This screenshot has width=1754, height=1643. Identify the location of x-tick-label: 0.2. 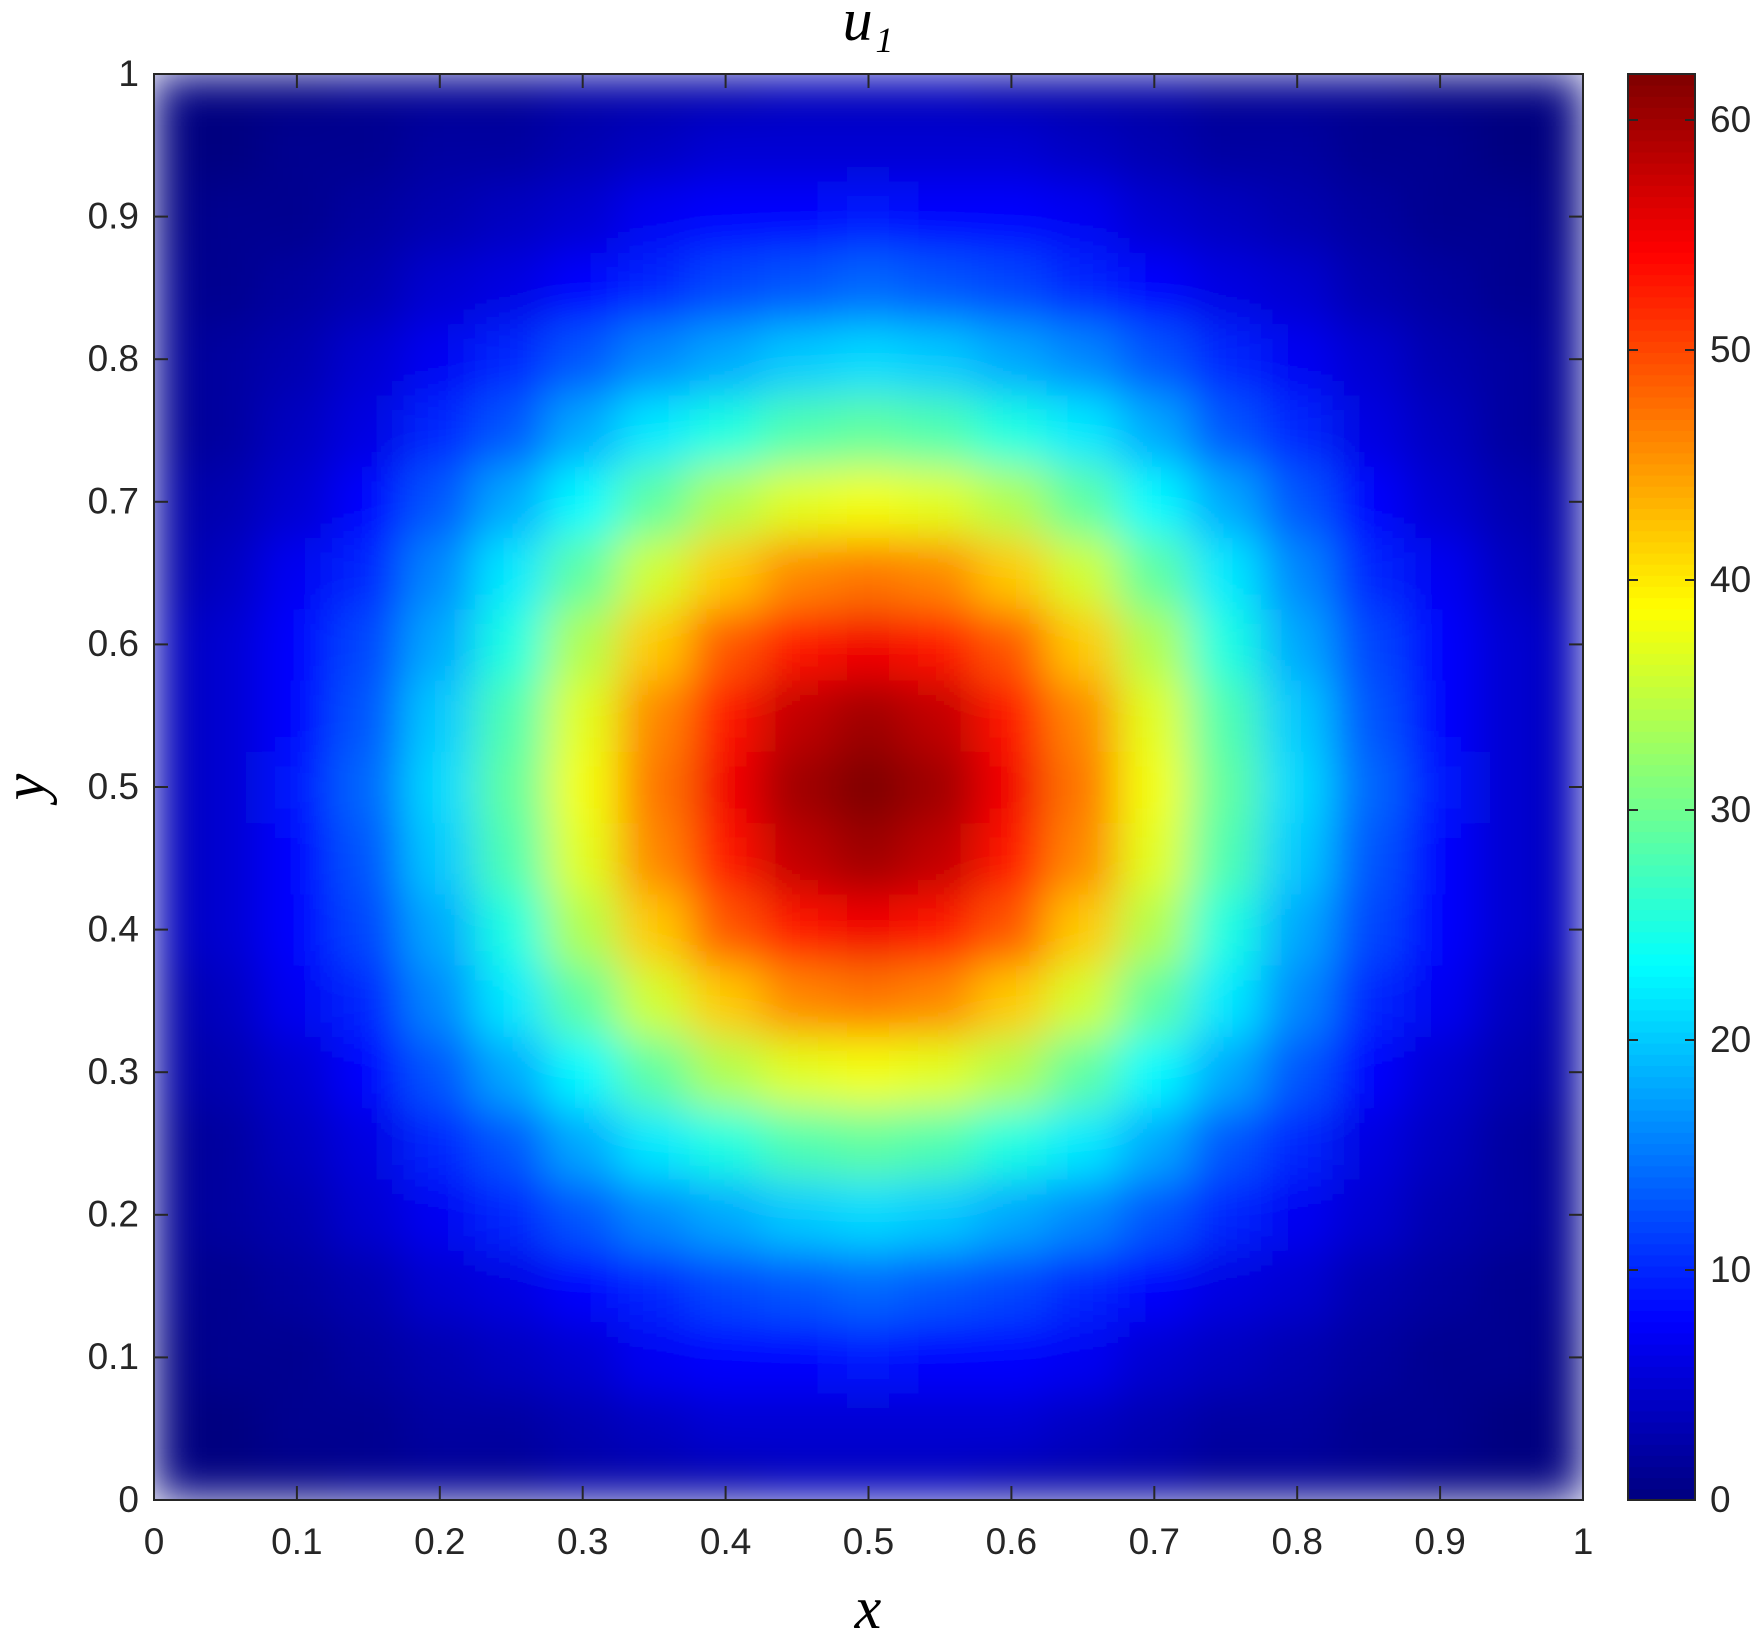
(439, 1541).